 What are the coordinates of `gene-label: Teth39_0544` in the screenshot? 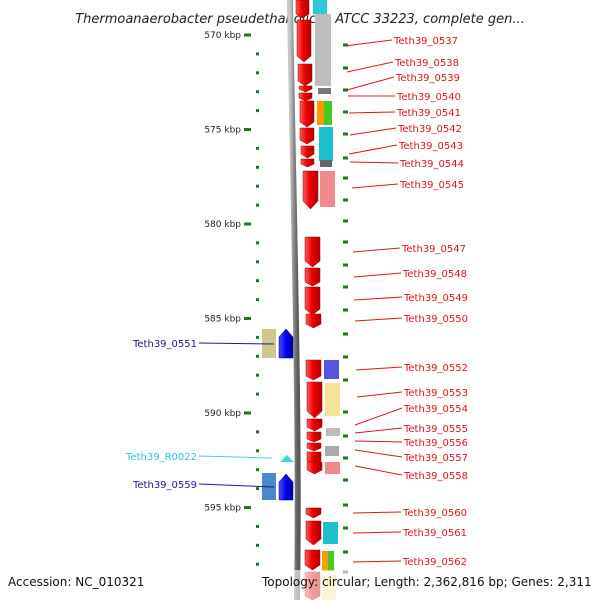 It's located at (431, 164).